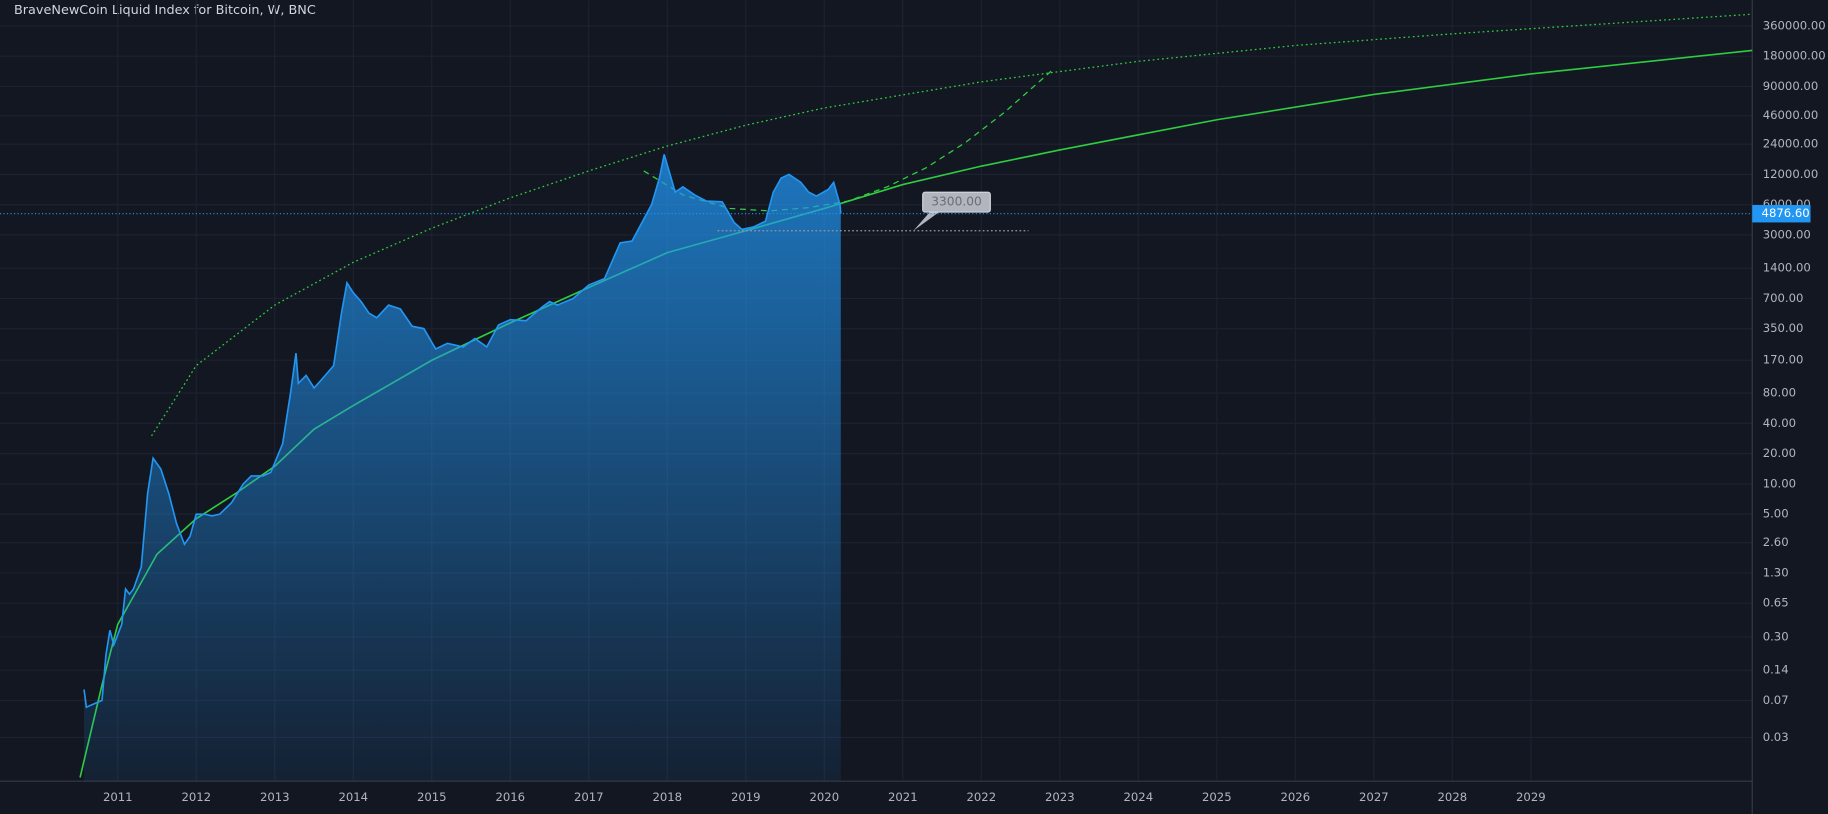 This screenshot has height=814, width=1828. I want to click on y-tick-label: 40.00, so click(1779, 423).